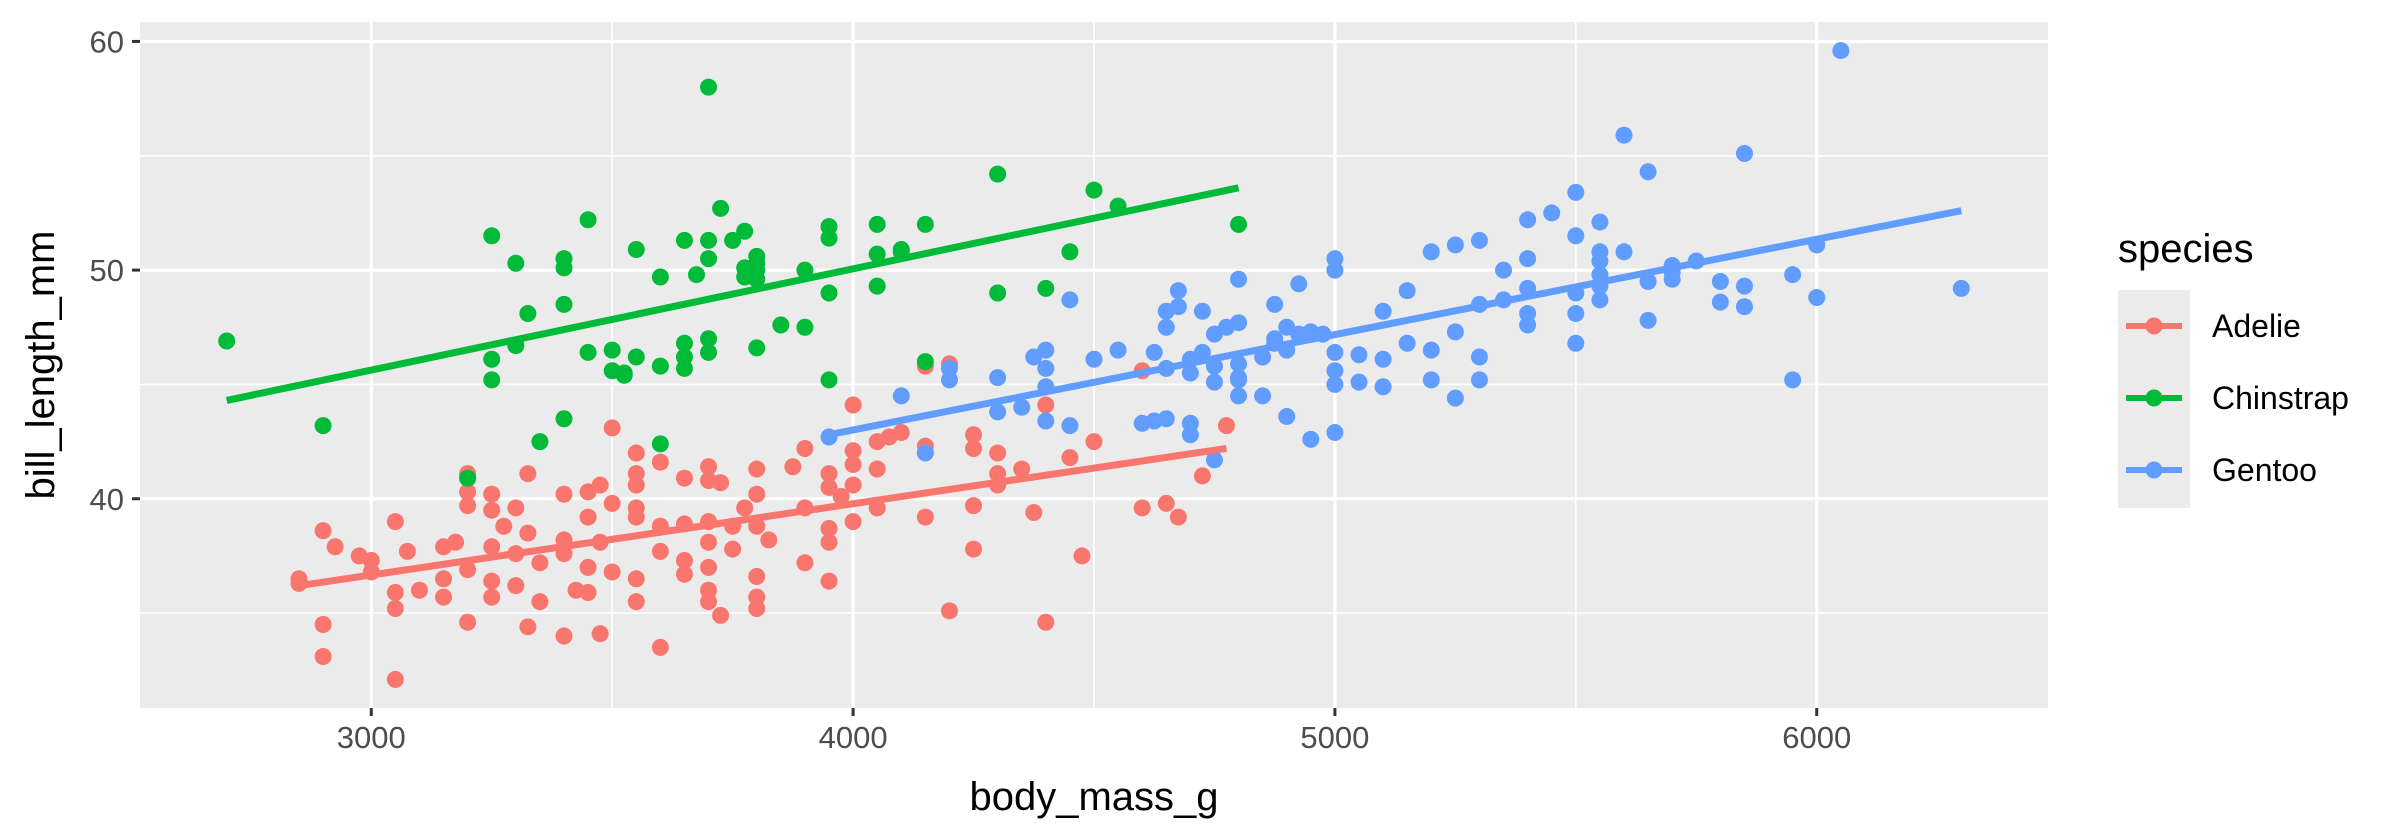 The height and width of the screenshot is (840, 2400). Describe the element at coordinates (1093, 797) in the screenshot. I see `x-axis-title: body_mass_g` at that location.